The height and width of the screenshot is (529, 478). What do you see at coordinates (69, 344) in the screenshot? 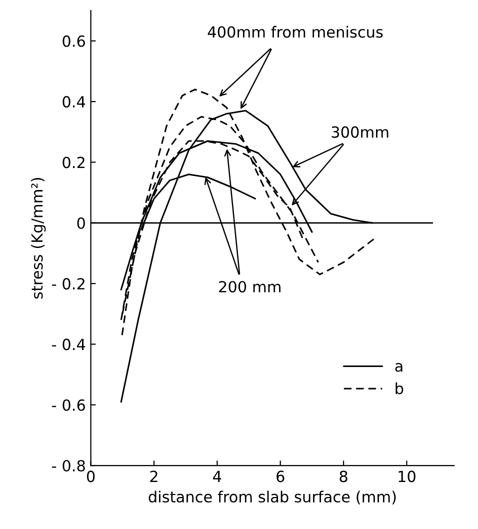
I see `y-tick-label: - 0.4` at bounding box center [69, 344].